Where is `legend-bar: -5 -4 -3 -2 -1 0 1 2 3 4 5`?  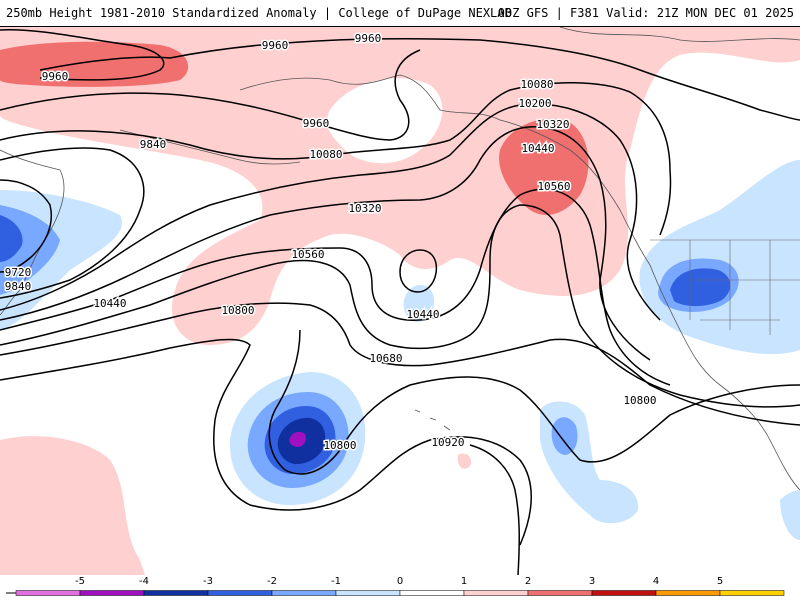
legend-bar: -5 -4 -3 -2 -1 0 1 2 3 4 5 is located at coordinates (400, 587).